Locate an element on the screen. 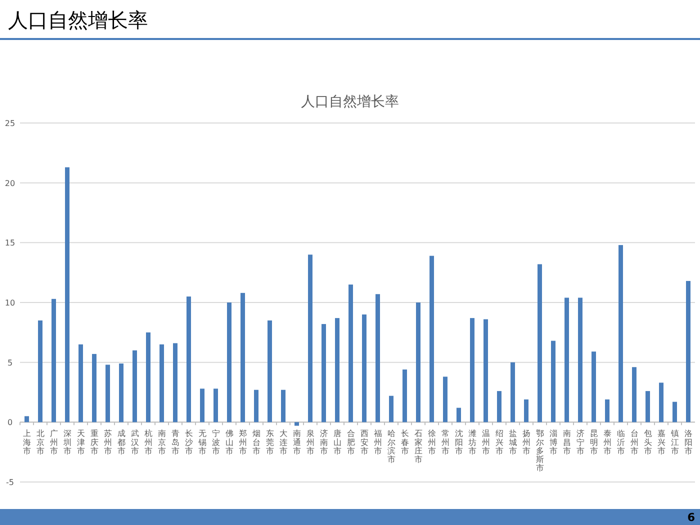 The image size is (700, 525). x-tick-label: 福州市 is located at coordinates (378, 442).